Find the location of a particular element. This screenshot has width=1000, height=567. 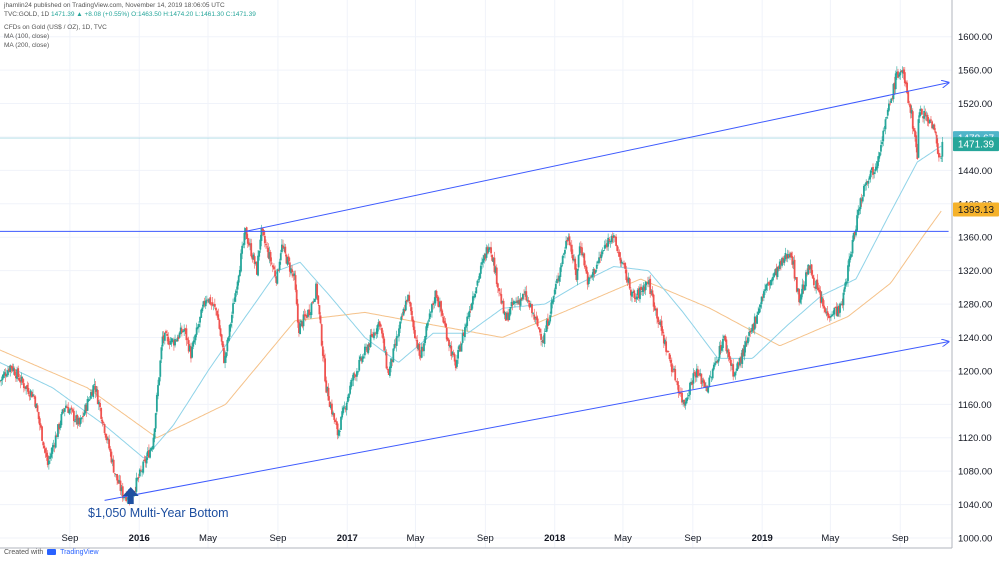

tradingview-logo-icon is located at coordinates (52, 552).